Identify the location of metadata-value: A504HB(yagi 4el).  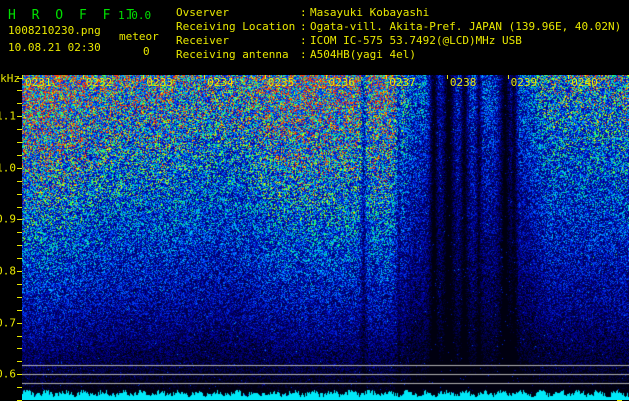
(363, 54).